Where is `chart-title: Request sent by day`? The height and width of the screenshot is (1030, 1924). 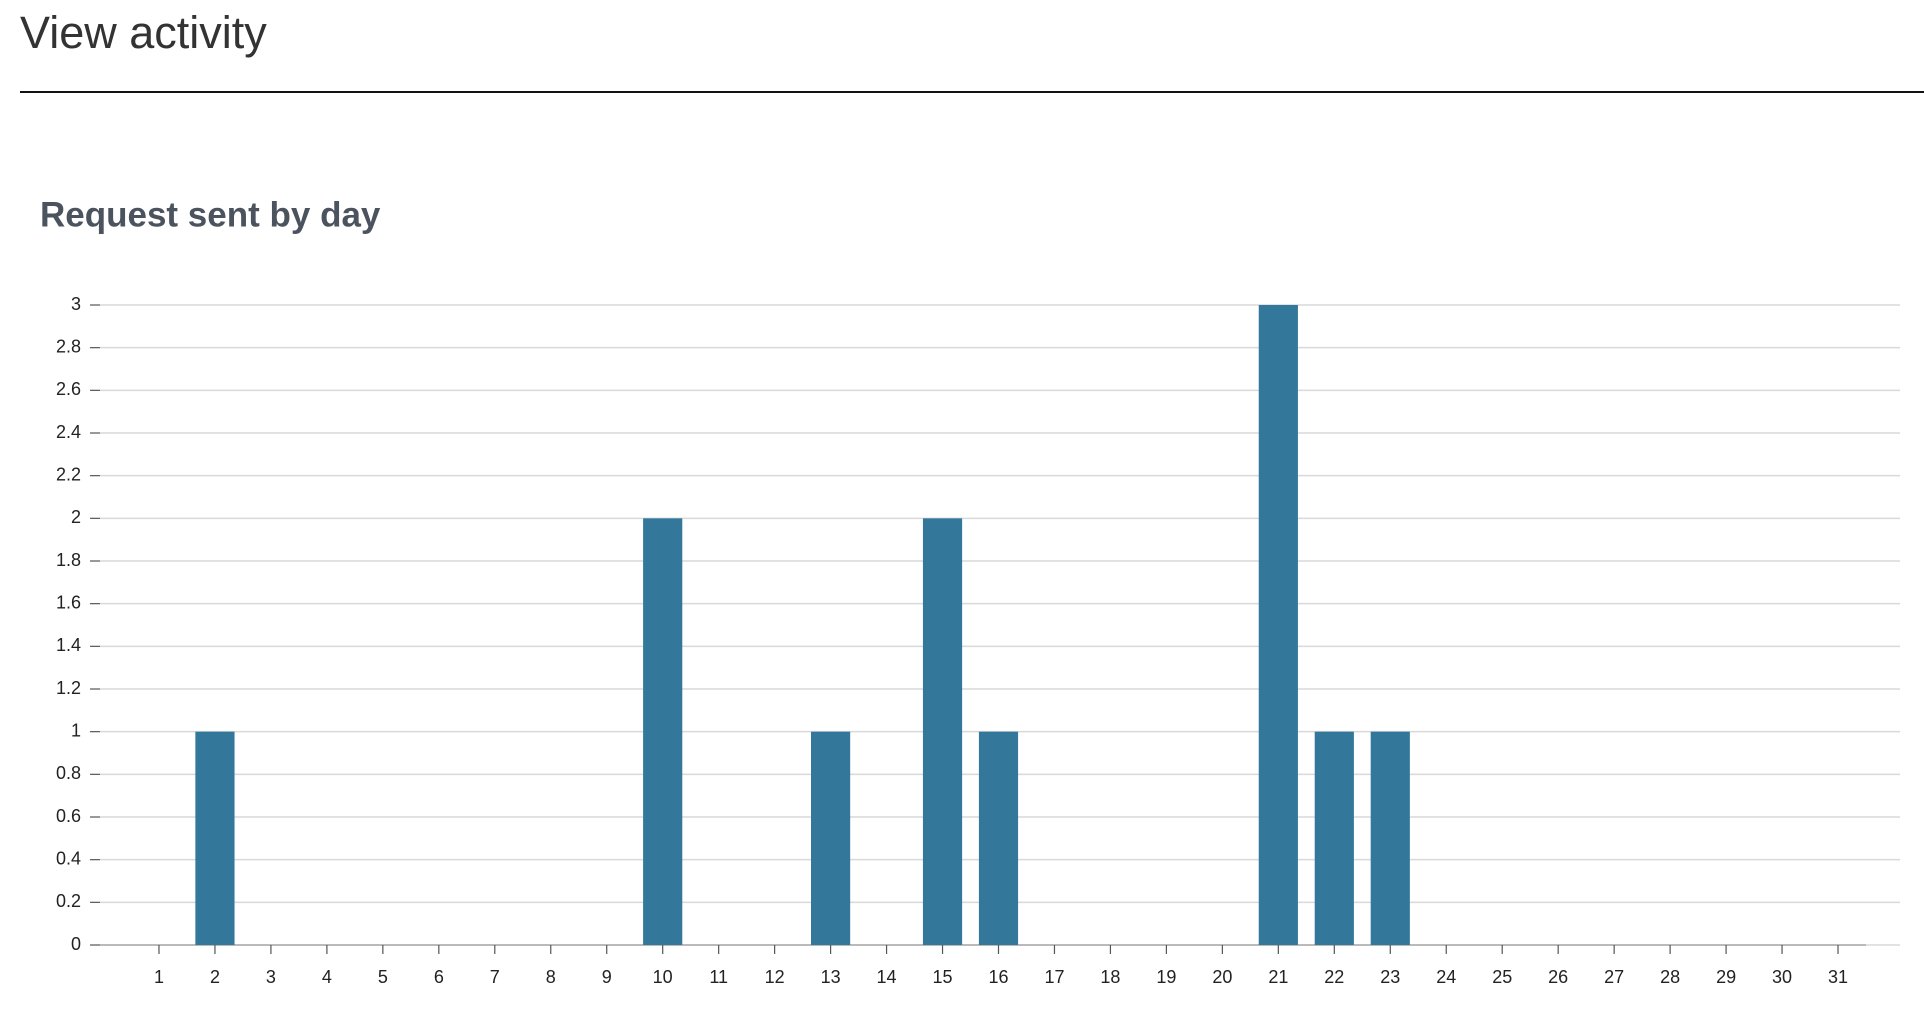 chart-title: Request sent by day is located at coordinates (210, 214).